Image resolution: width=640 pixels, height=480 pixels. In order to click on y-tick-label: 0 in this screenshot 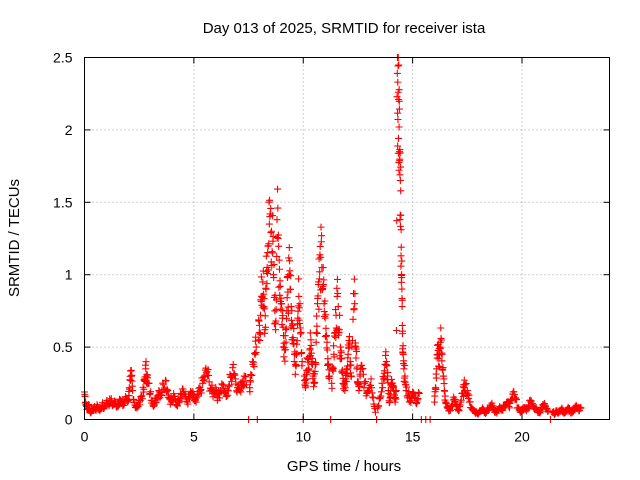, I will do `click(69, 420)`.